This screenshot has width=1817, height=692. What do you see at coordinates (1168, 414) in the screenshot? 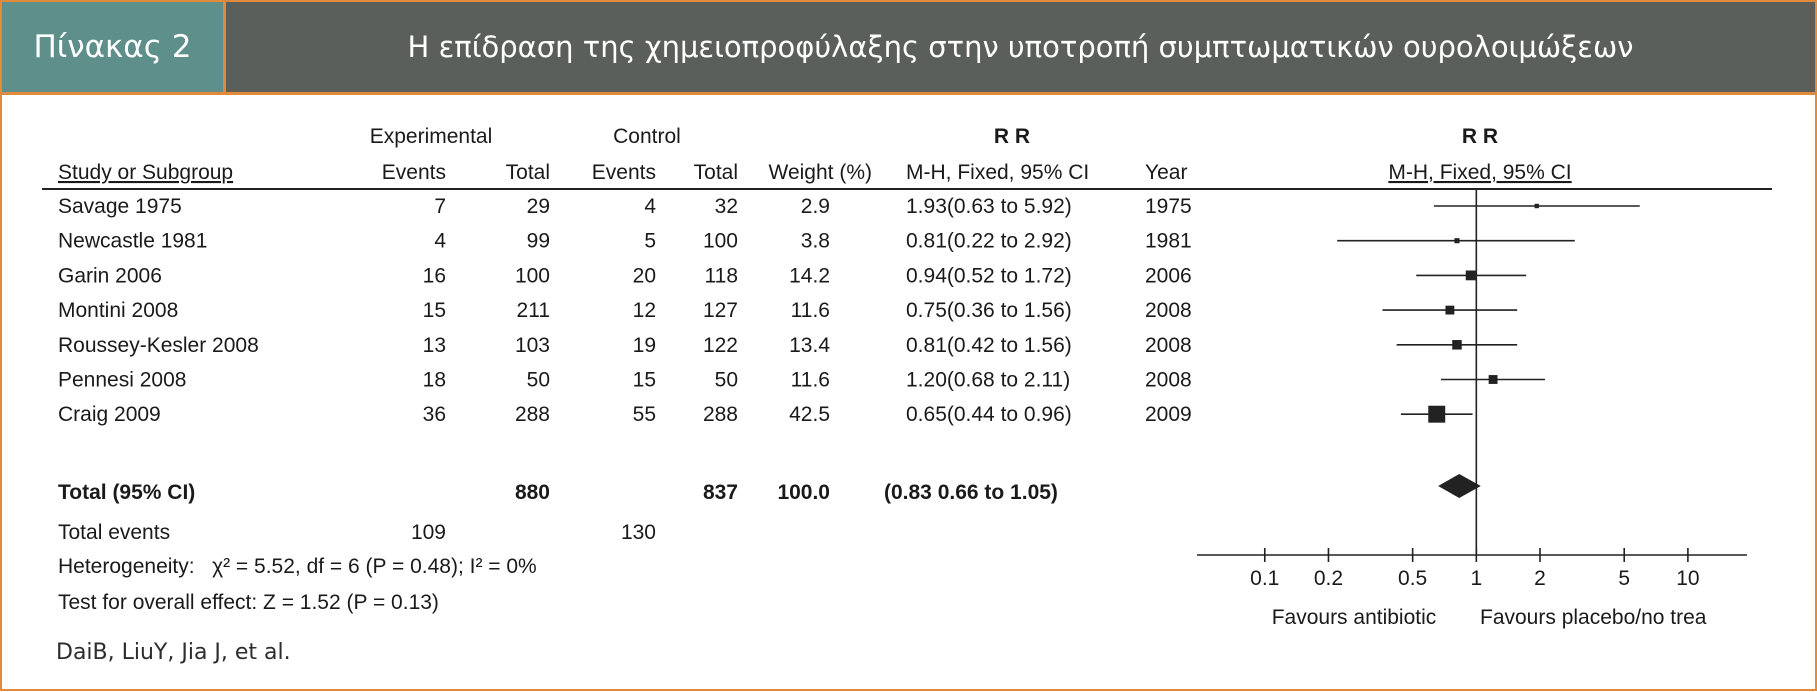
I see `year-cell: 2009` at bounding box center [1168, 414].